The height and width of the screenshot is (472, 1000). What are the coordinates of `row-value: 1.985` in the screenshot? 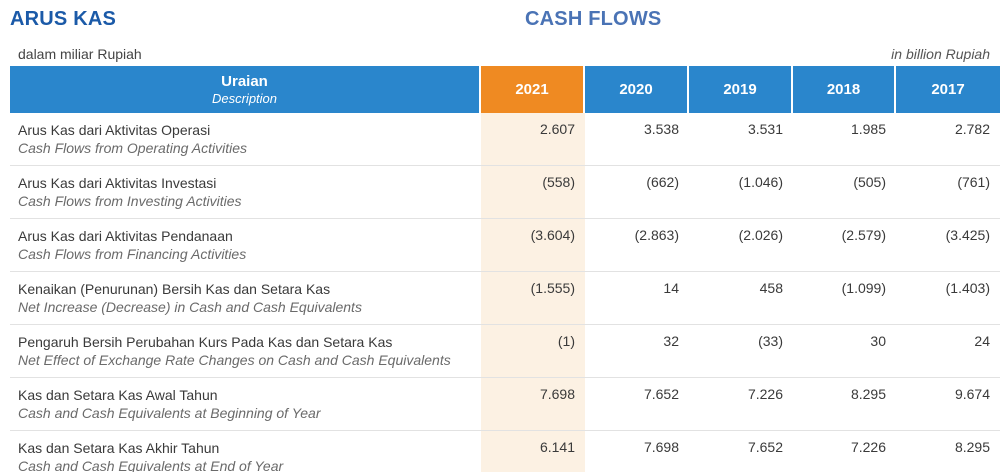 It's located at (844, 139).